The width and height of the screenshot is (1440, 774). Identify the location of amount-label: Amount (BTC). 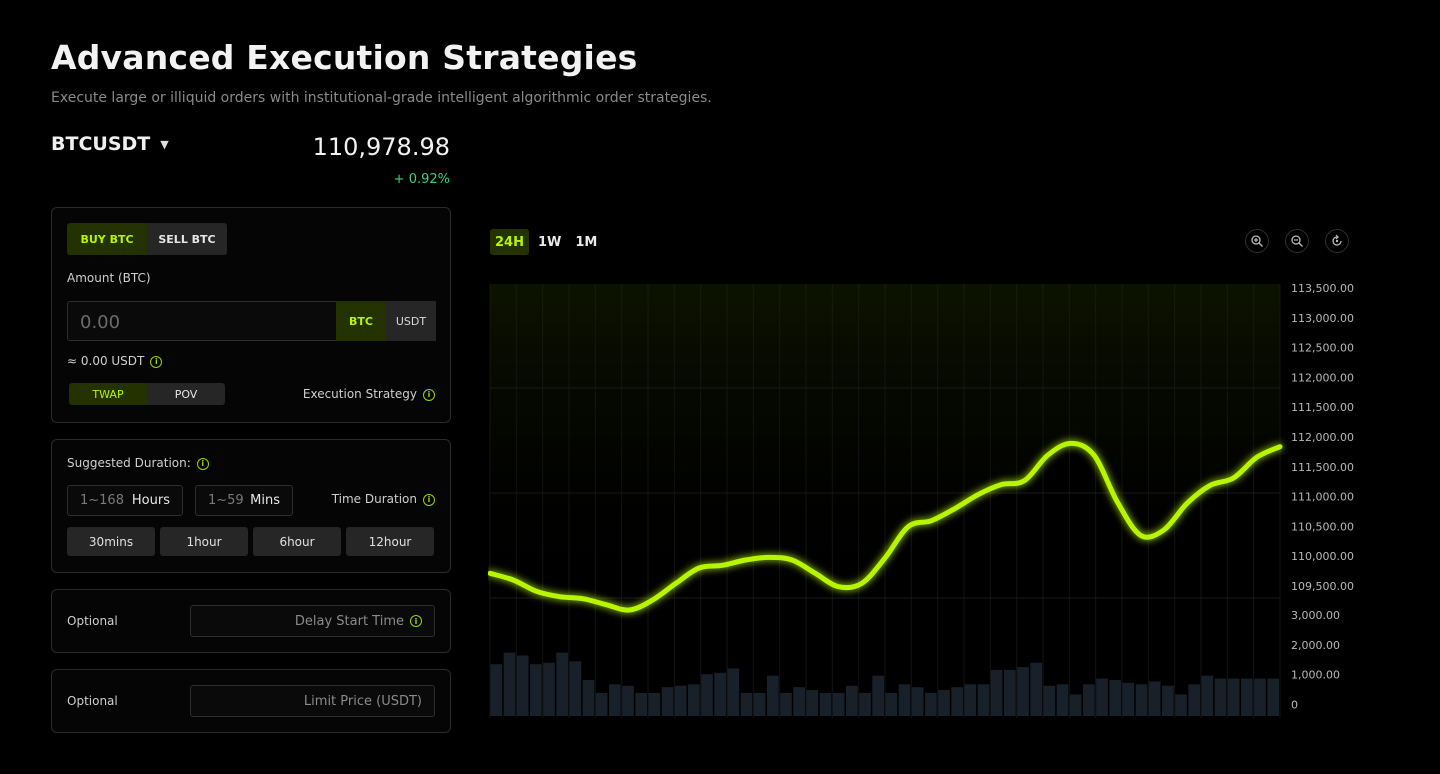
(109, 278).